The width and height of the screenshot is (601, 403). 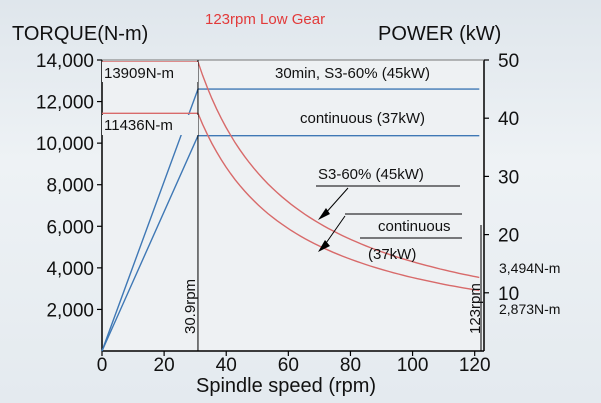 I want to click on torque-tick-label: 8,000, so click(x=70, y=186).